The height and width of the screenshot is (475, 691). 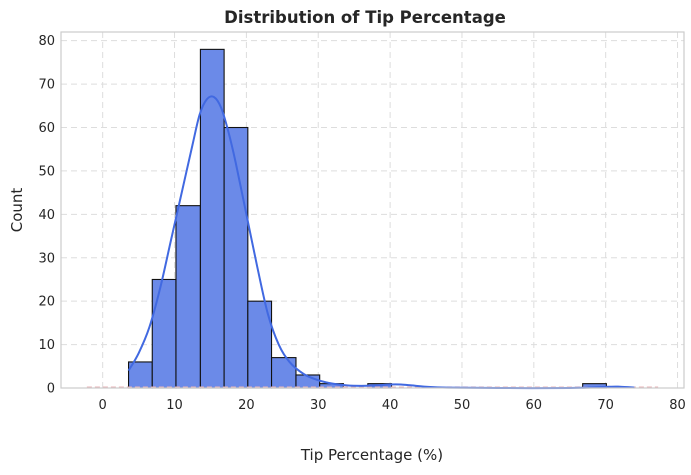 I want to click on x-tick-label: 40, so click(x=390, y=405).